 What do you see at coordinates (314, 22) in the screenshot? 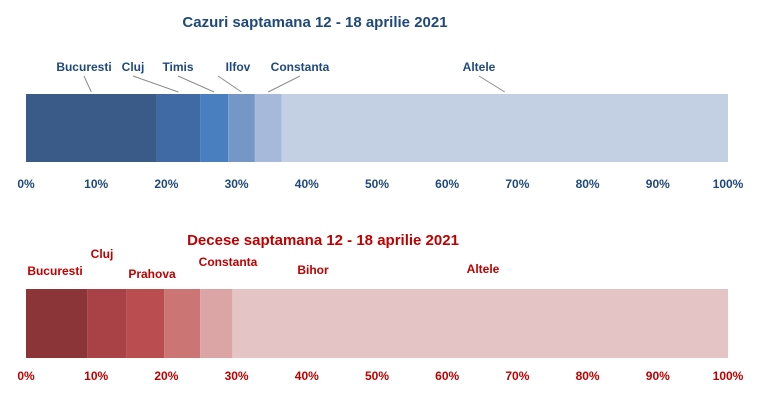
I see `chart-title: Cazuri saptamana 12 - 18 aprilie 2021` at bounding box center [314, 22].